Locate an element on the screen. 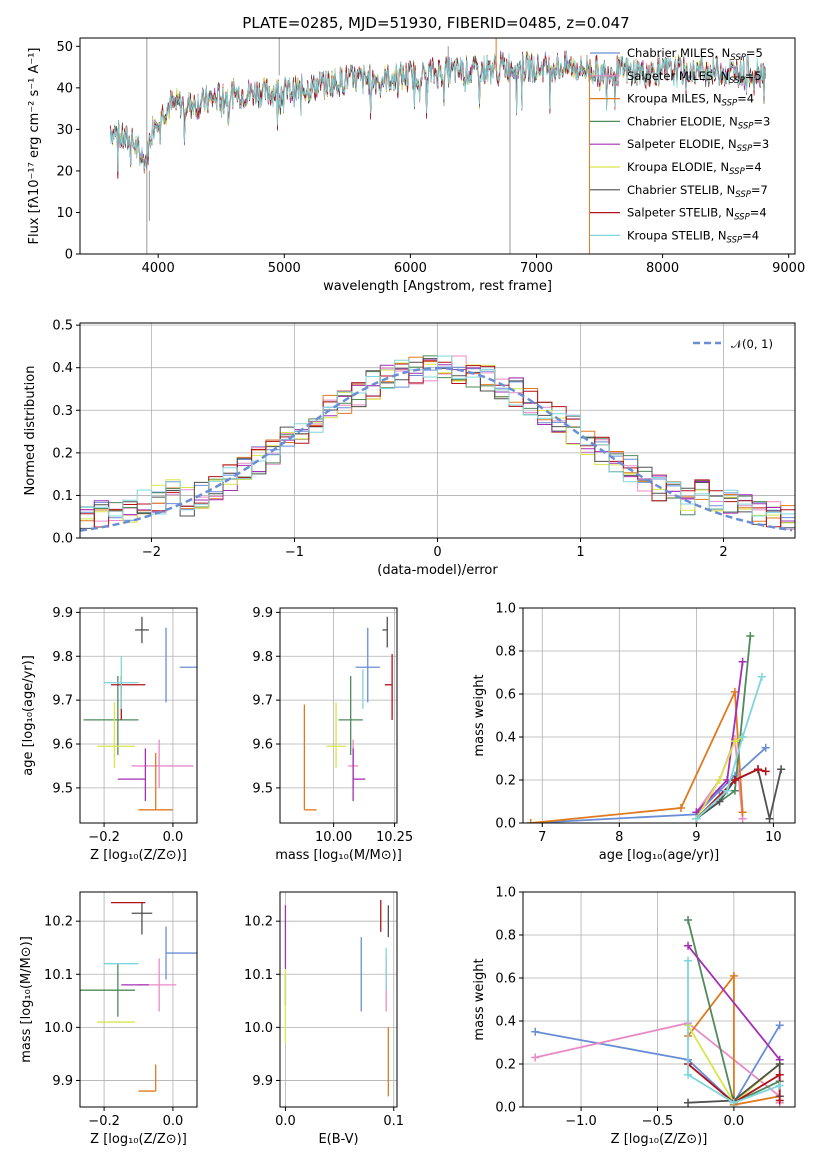 The width and height of the screenshot is (819, 1170). legend-label-chab_stelib: Chabrier STELIB, NSSP=7 is located at coordinates (697, 191).